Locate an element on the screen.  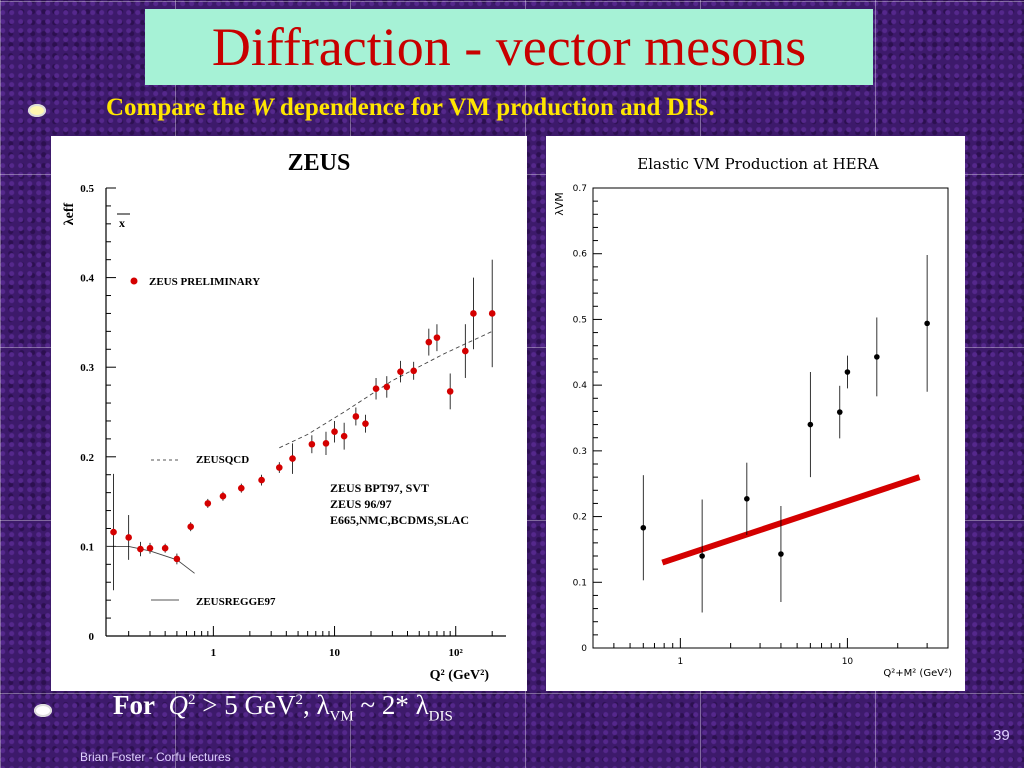
bullet1-pre: Compare the is located at coordinates (179, 107).